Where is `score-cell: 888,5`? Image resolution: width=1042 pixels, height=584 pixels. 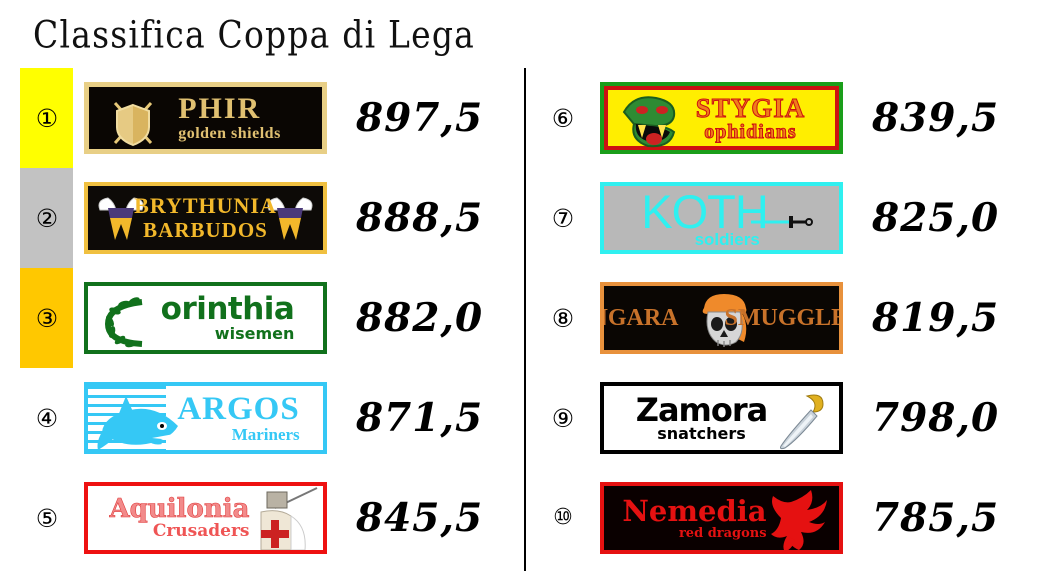
score-cell: 888,5 is located at coordinates (428, 218).